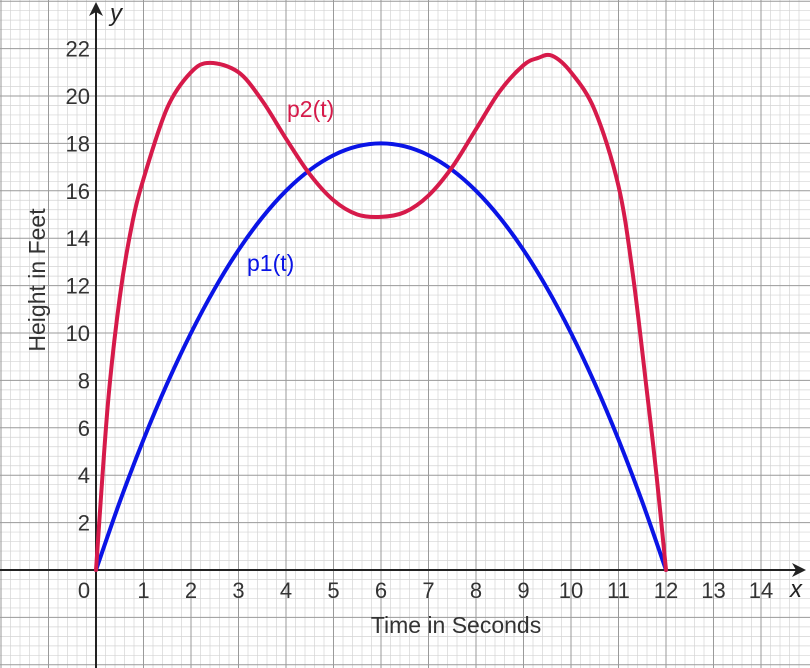 The width and height of the screenshot is (810, 668). I want to click on y-tick-label: 8, so click(84, 380).